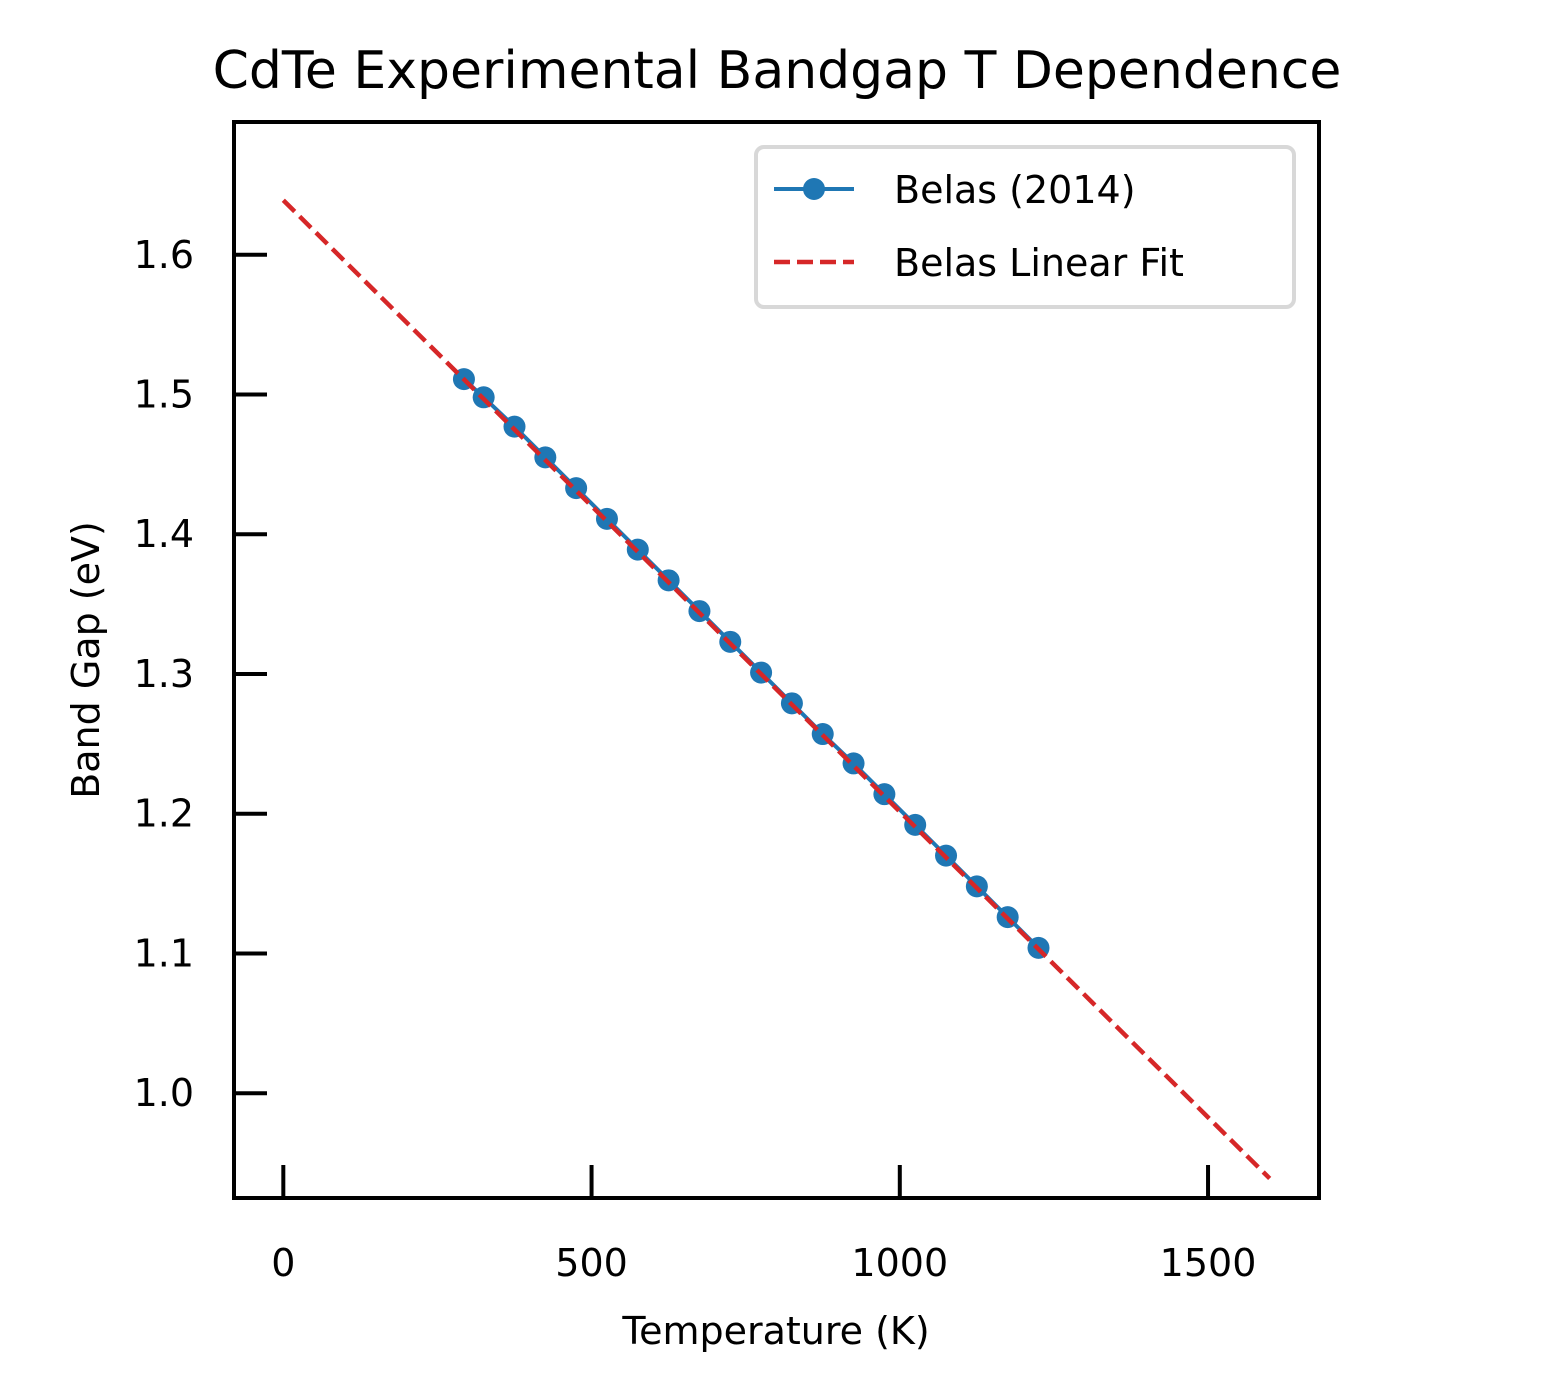 The width and height of the screenshot is (1555, 1397). What do you see at coordinates (86, 660) in the screenshot?
I see `y-axis-label: Band Gap (eV)` at bounding box center [86, 660].